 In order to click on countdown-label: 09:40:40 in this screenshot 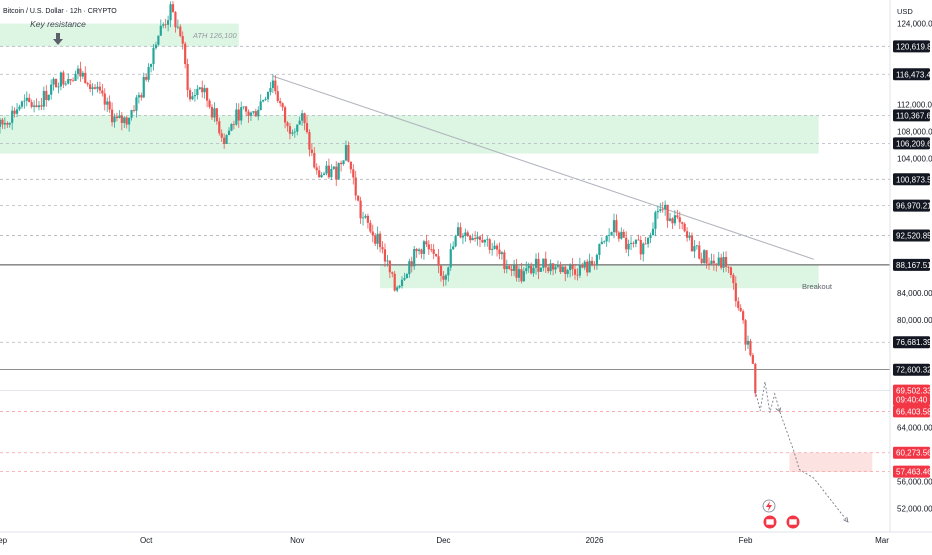, I will do `click(912, 400)`.